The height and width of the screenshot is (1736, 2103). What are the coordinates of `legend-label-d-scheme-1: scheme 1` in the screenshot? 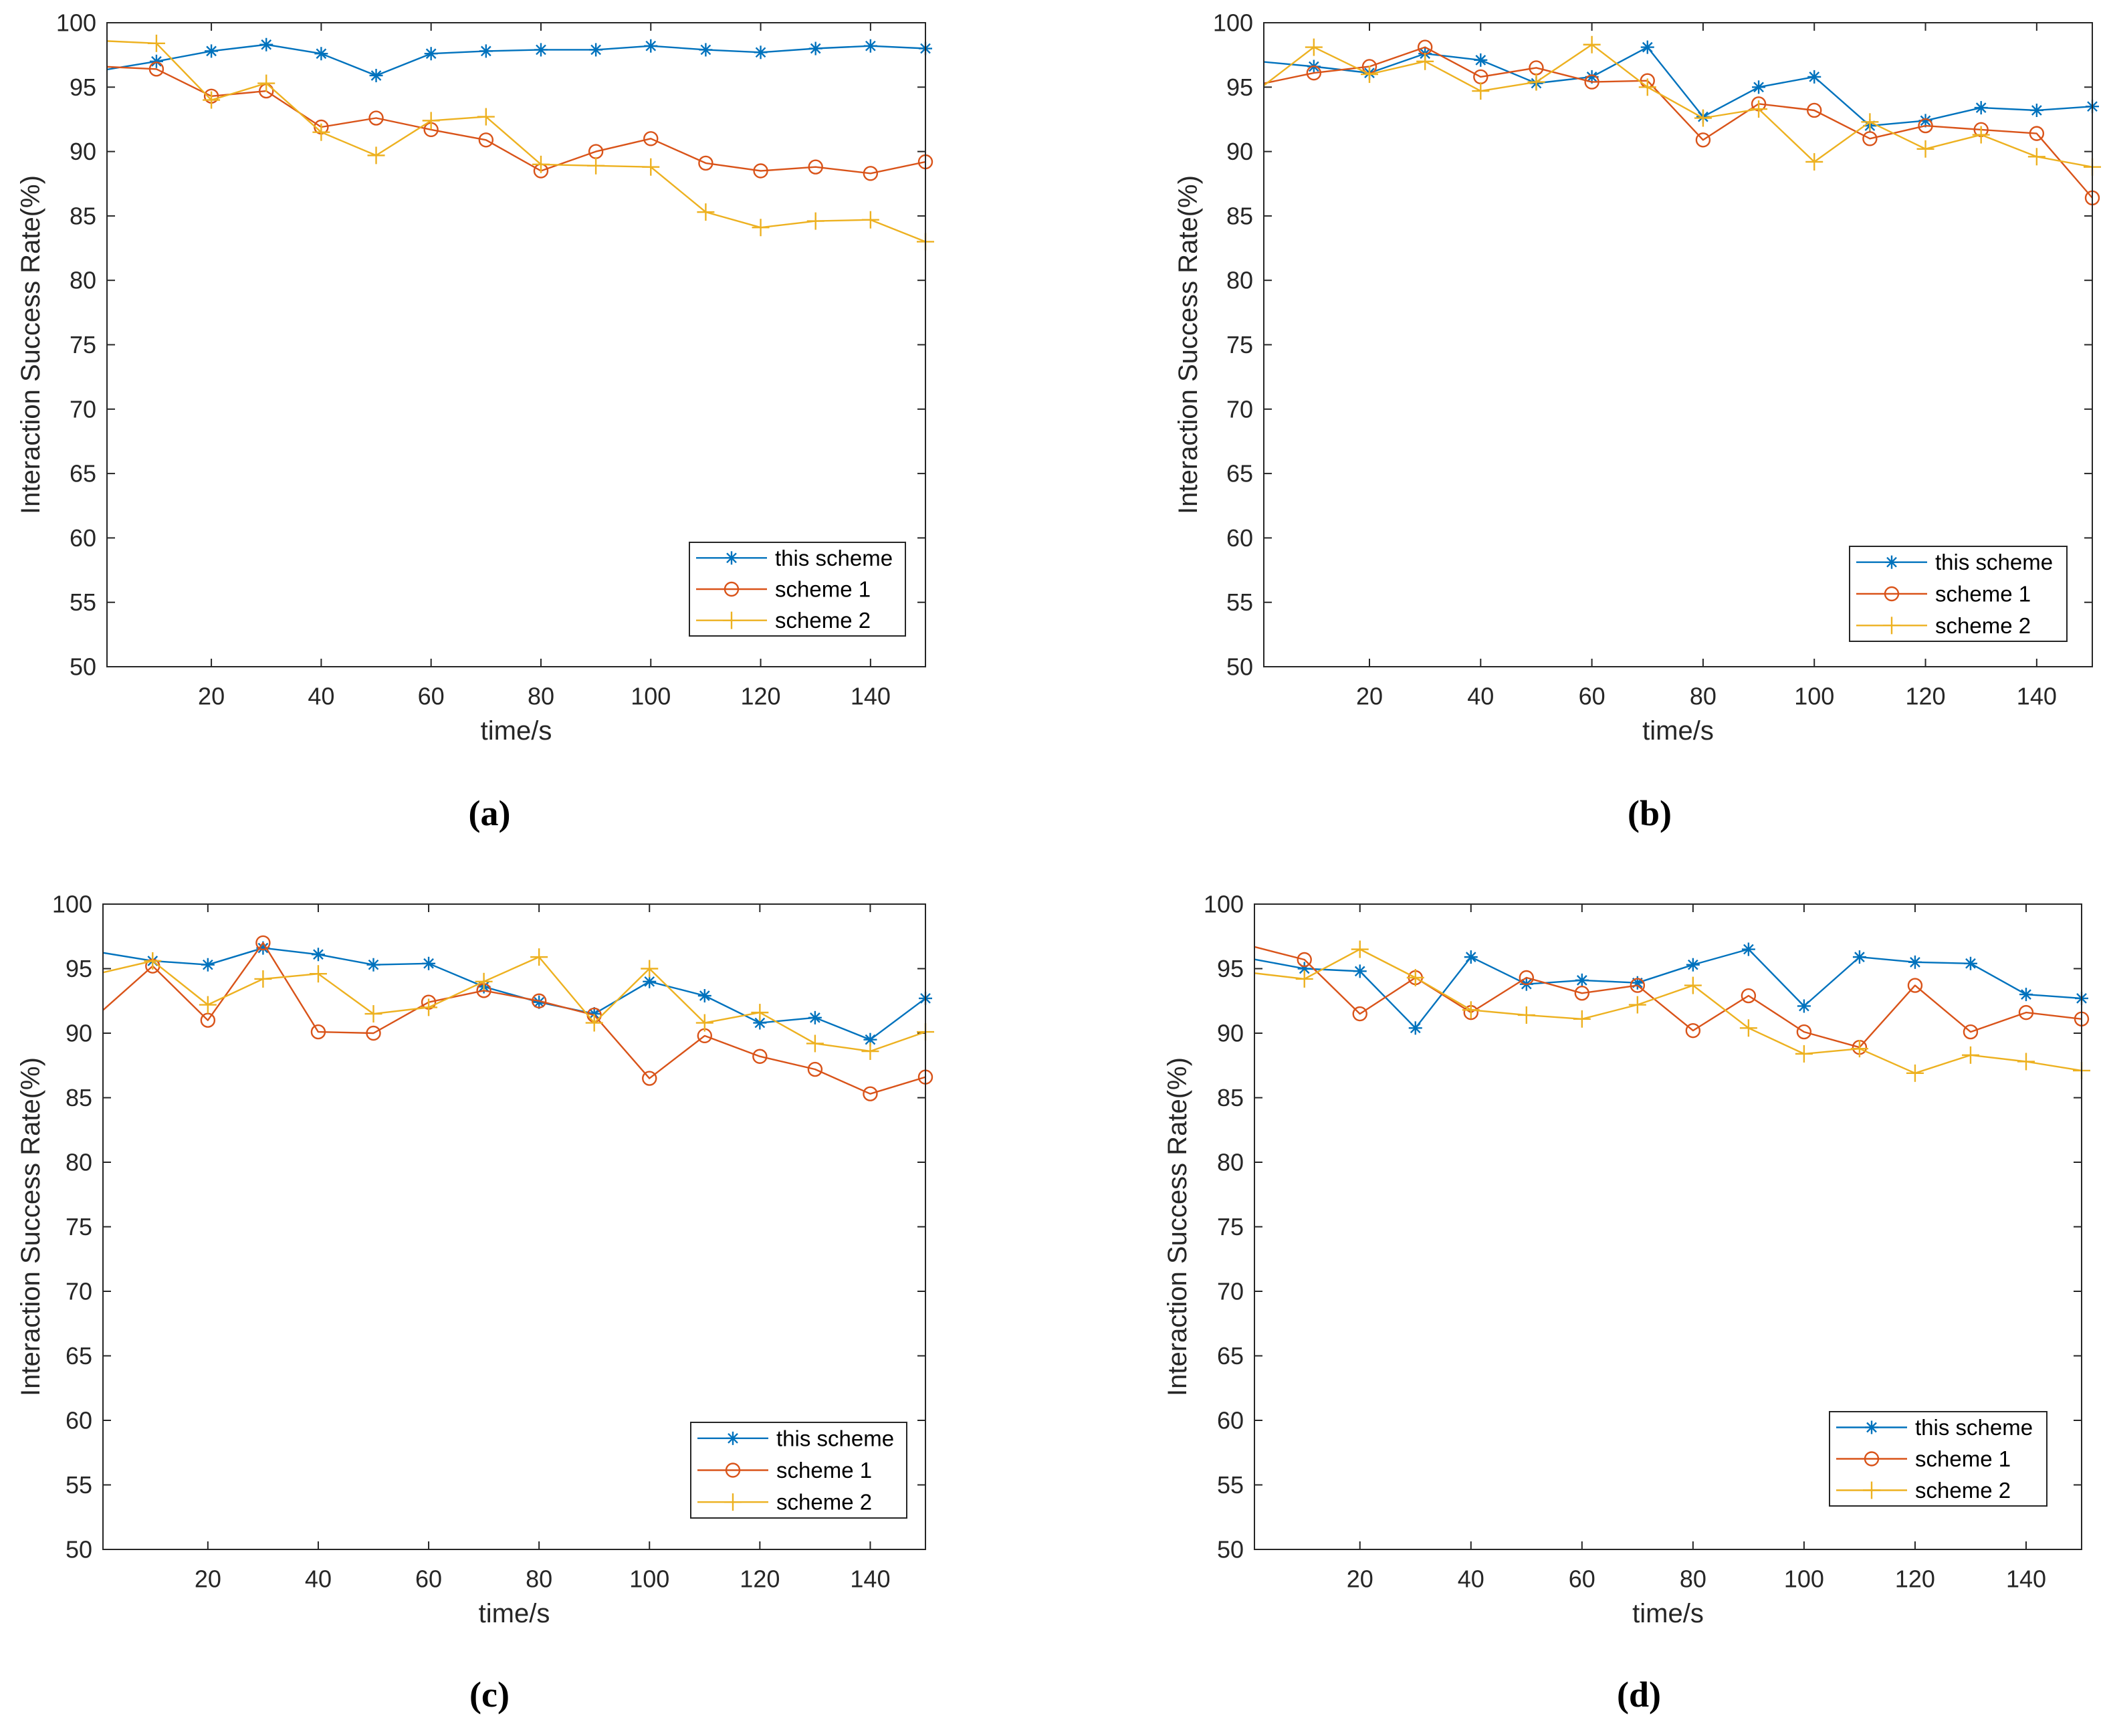 It's located at (1963, 1458).